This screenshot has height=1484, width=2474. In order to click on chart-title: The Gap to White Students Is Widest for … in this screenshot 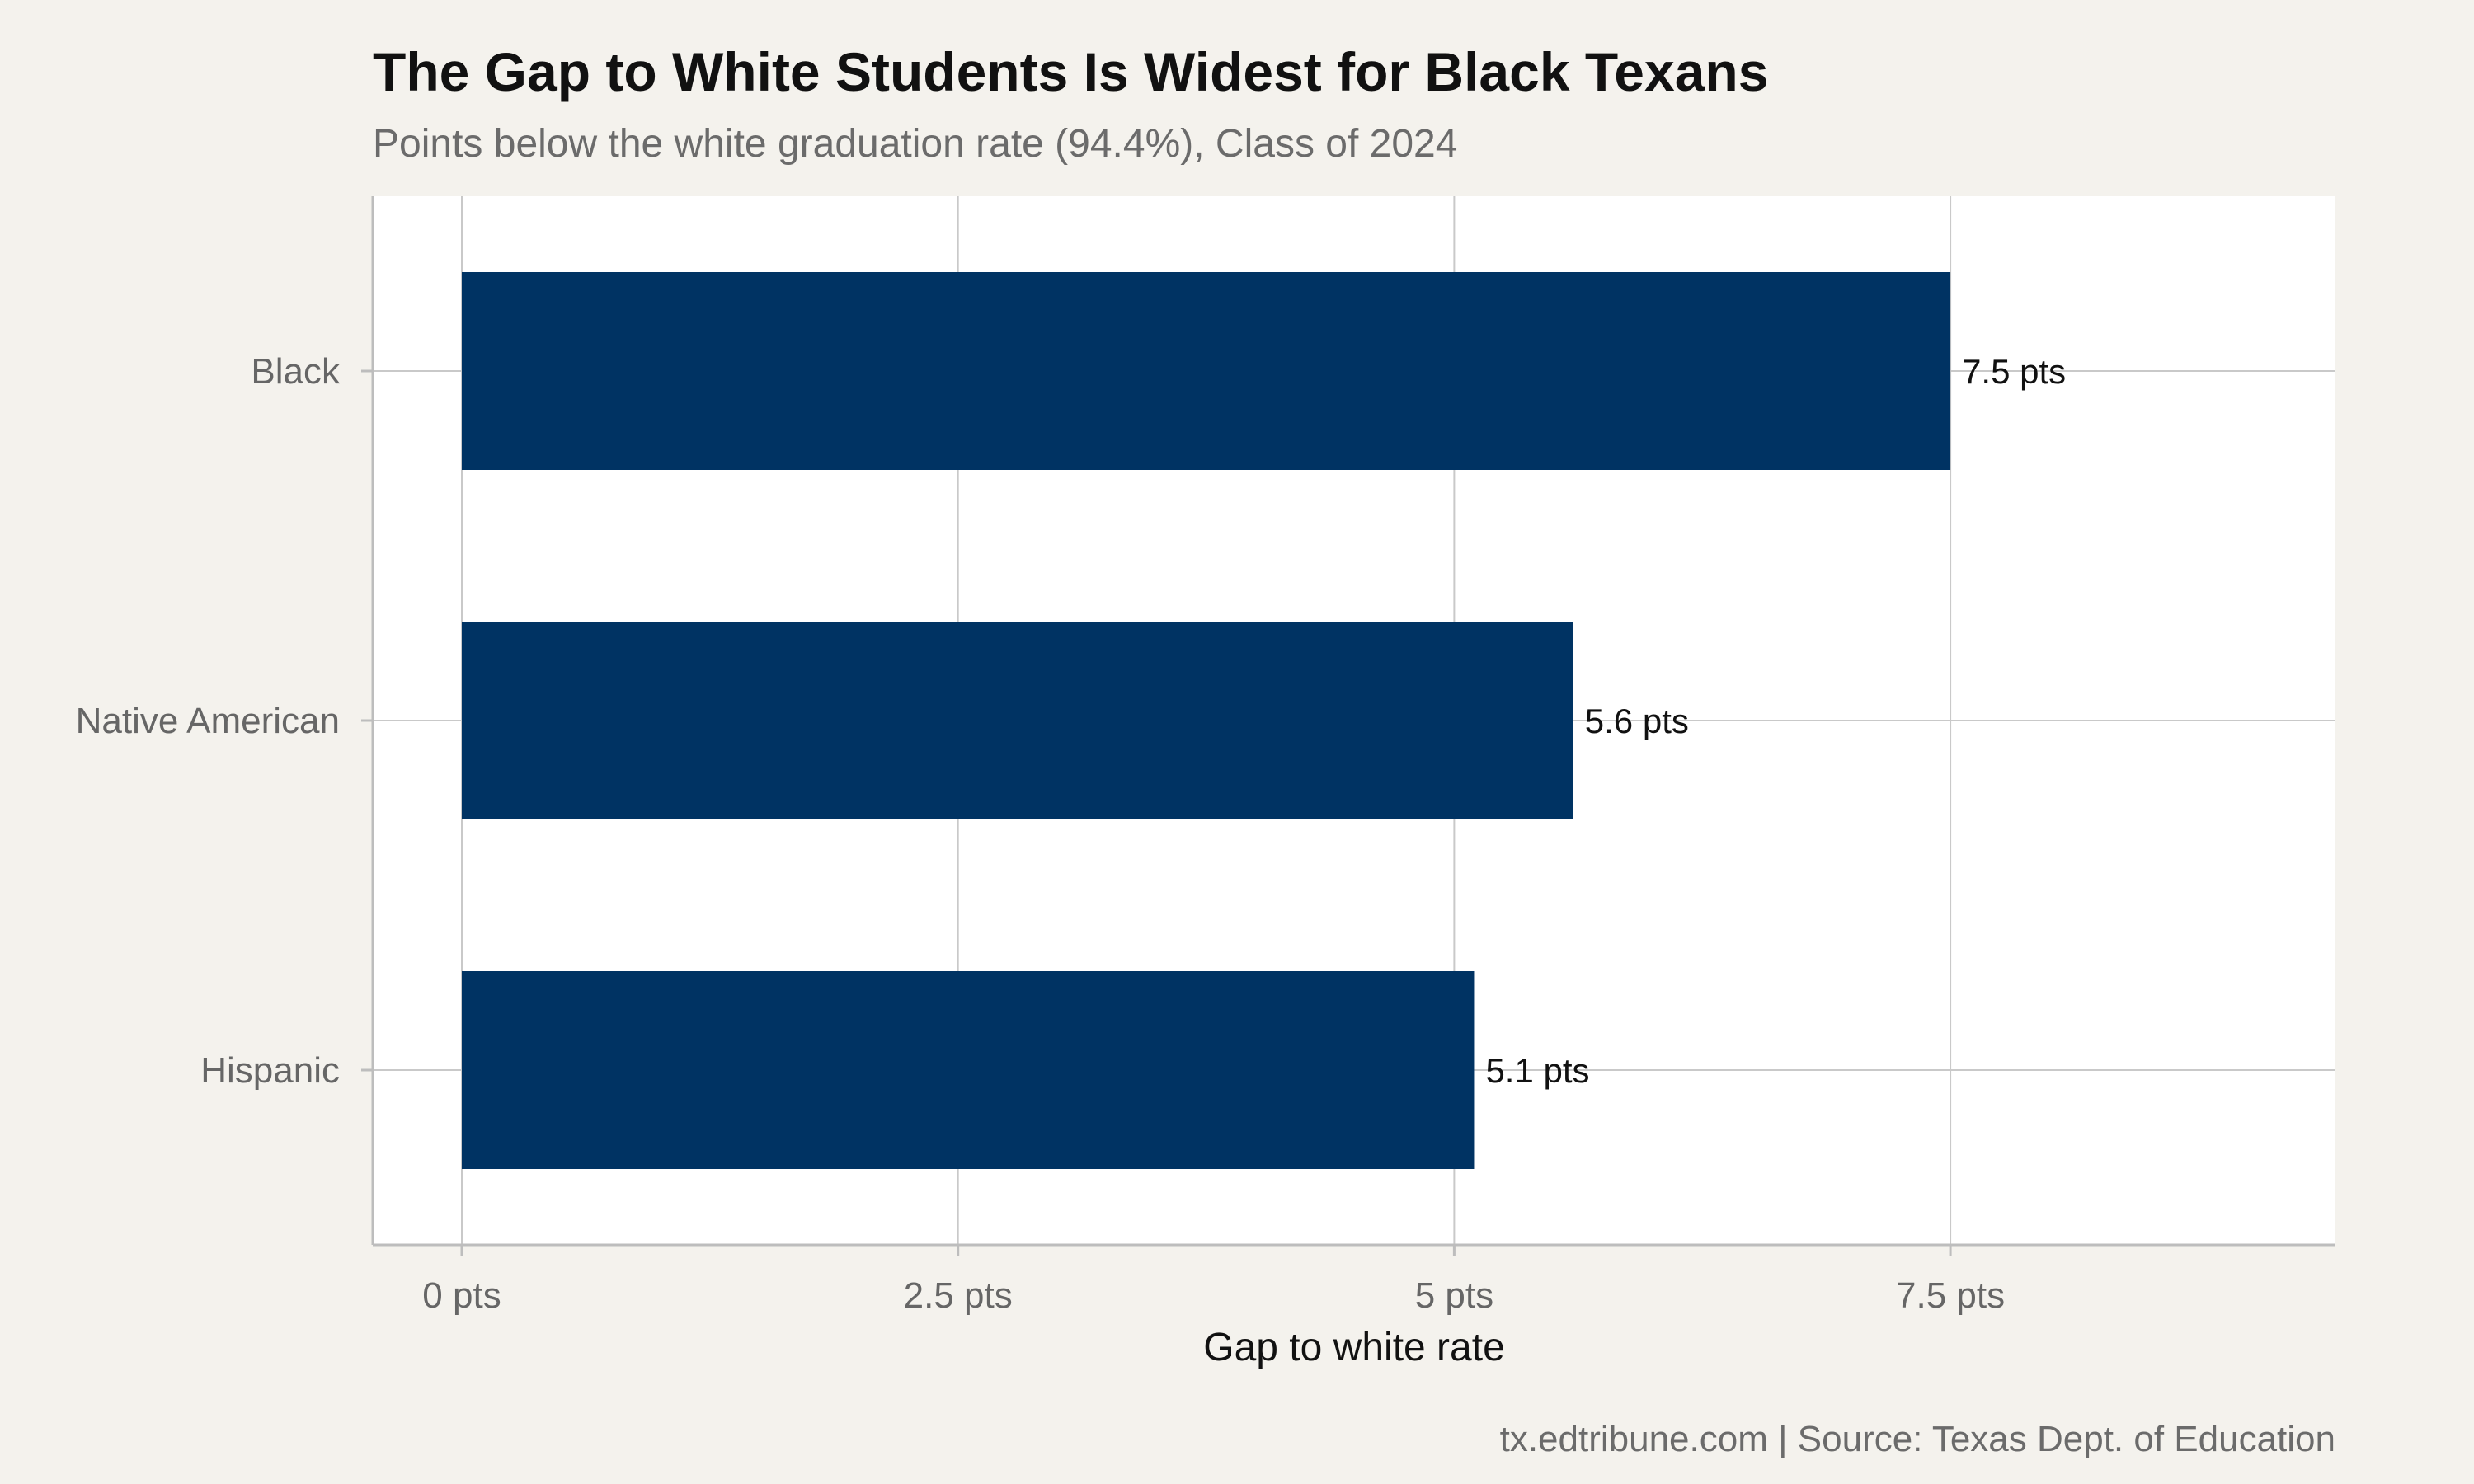, I will do `click(1070, 71)`.